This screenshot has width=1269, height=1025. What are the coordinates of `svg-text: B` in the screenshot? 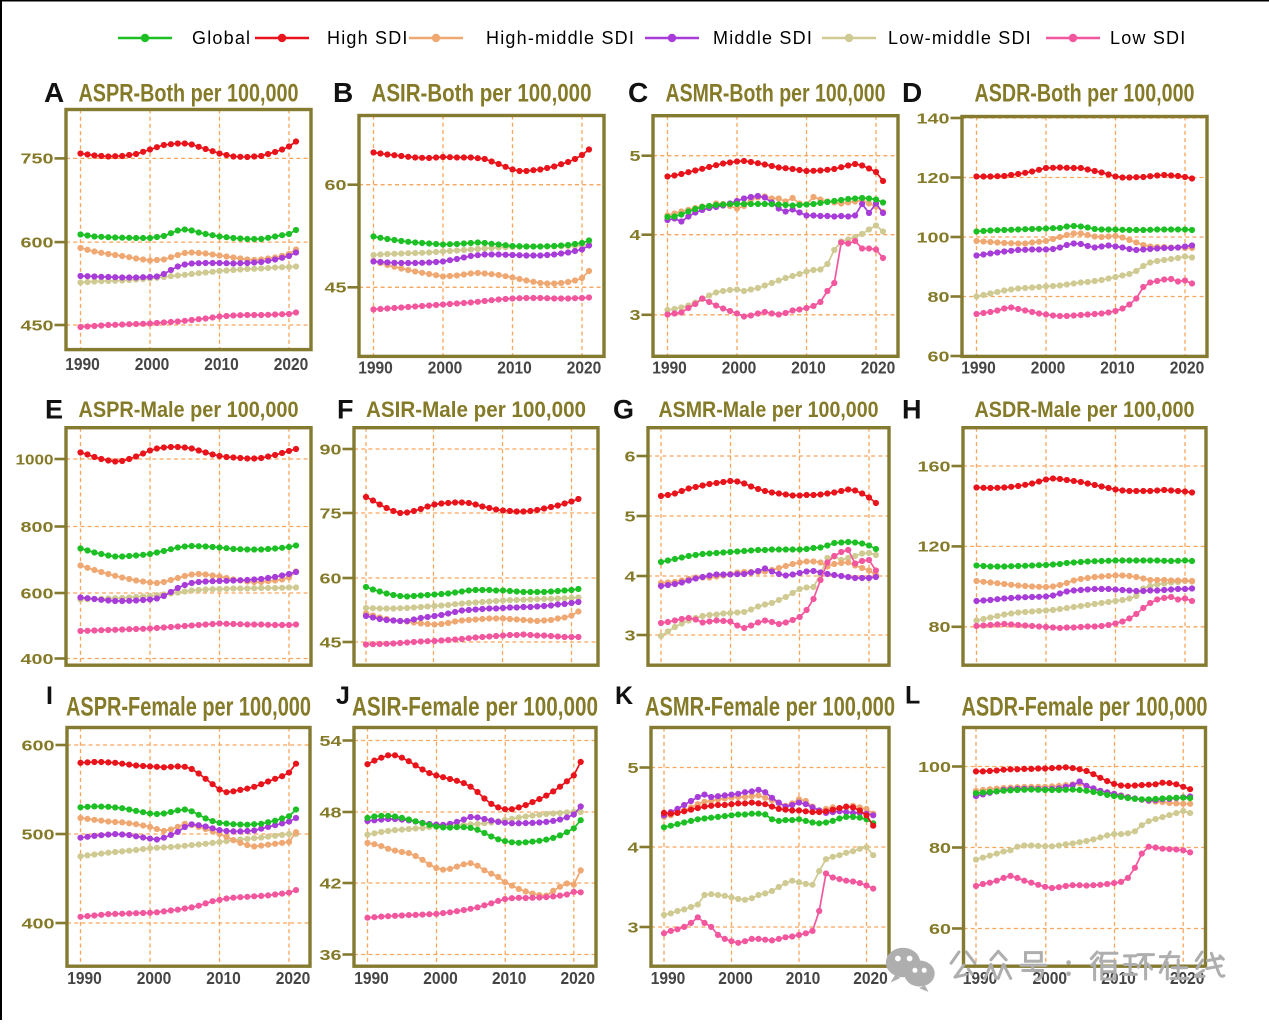 It's located at (343, 92).